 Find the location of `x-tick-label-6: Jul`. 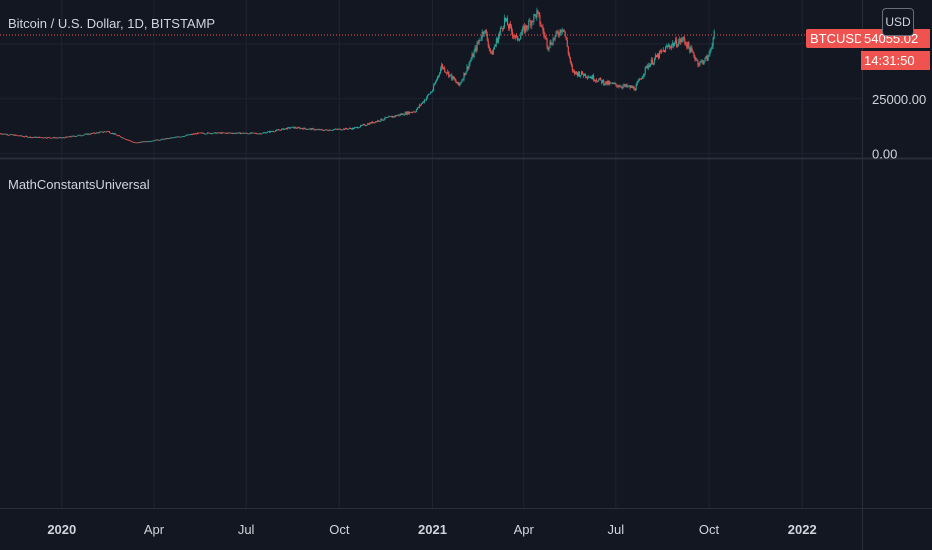

x-tick-label-6: Jul is located at coordinates (616, 529).